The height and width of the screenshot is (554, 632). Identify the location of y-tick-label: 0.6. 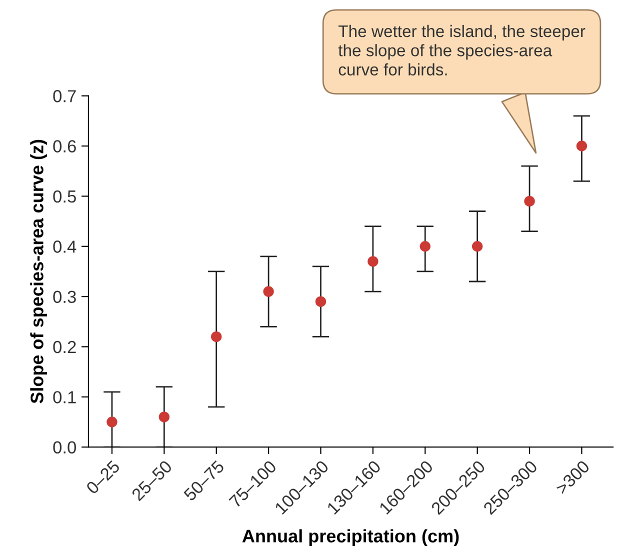
(64, 146).